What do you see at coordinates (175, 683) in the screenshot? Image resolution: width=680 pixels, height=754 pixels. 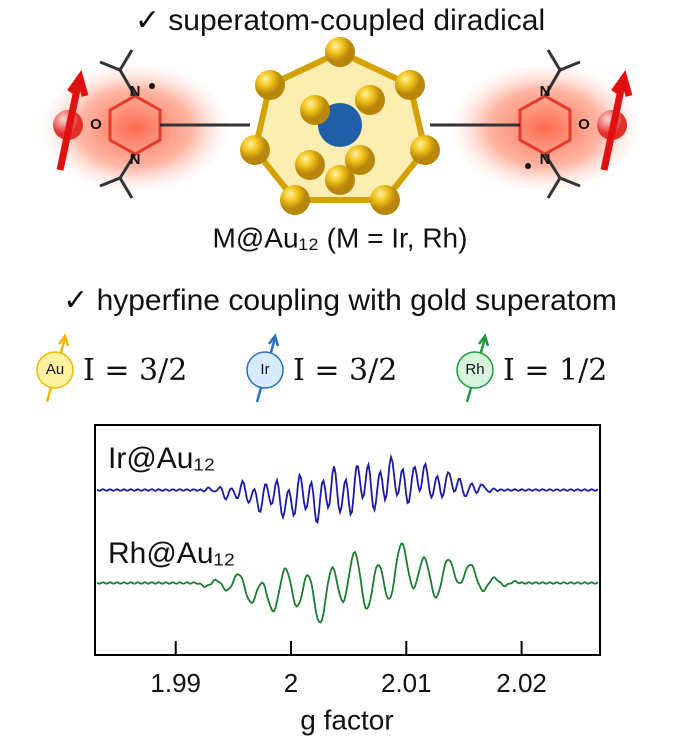 I see `x-tick-label: 1.99` at bounding box center [175, 683].